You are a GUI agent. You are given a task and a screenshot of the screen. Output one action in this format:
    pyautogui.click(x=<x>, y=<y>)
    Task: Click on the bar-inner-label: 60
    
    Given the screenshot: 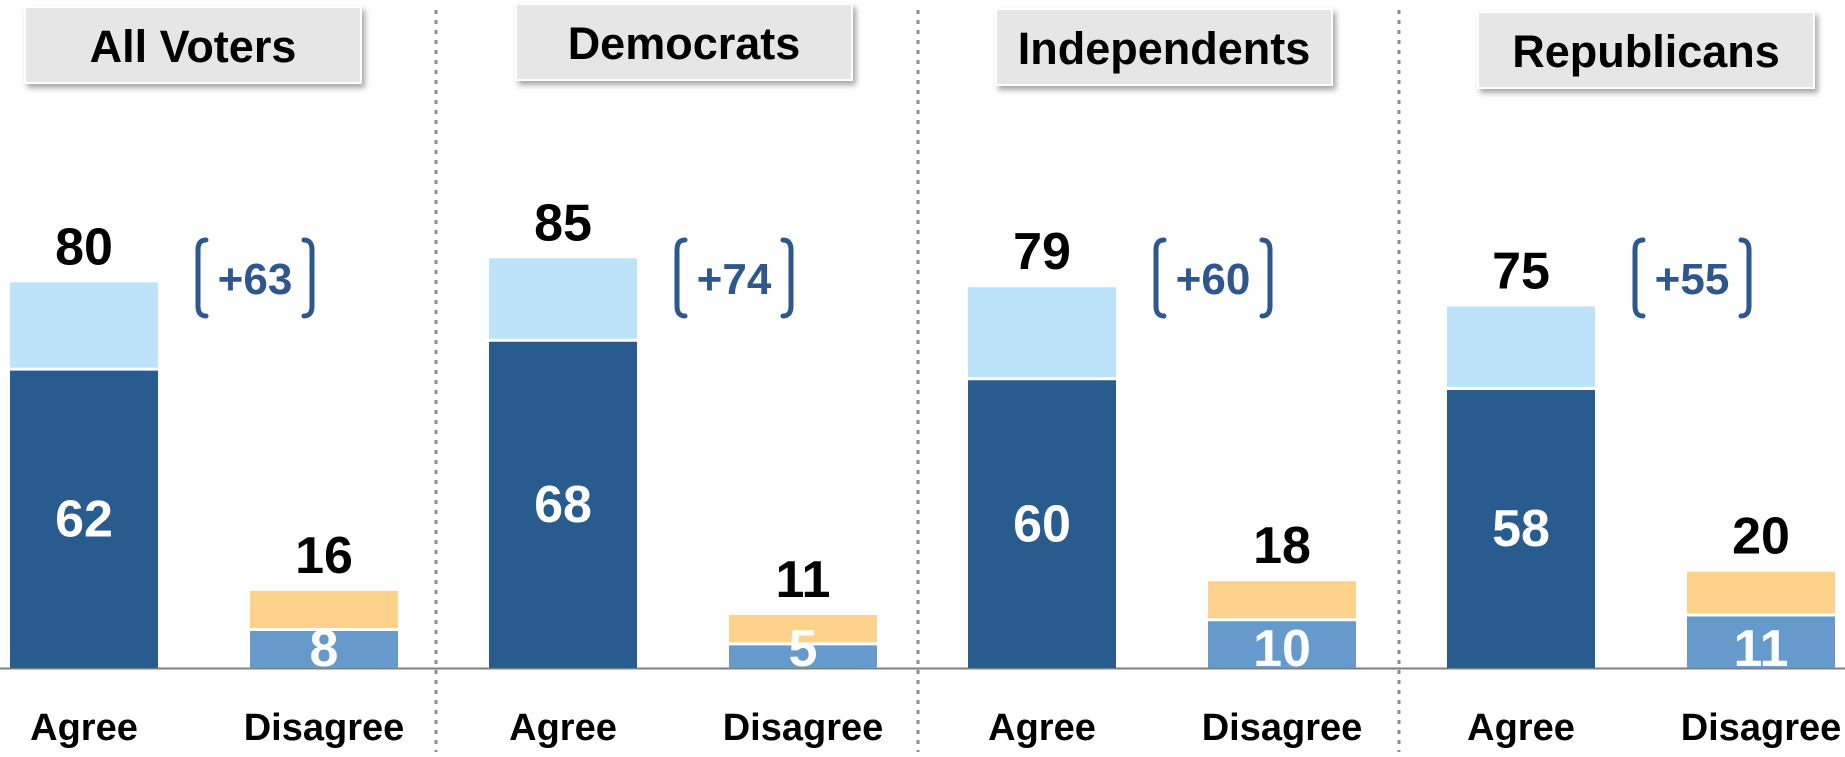 What is the action you would take?
    pyautogui.click(x=1042, y=524)
    